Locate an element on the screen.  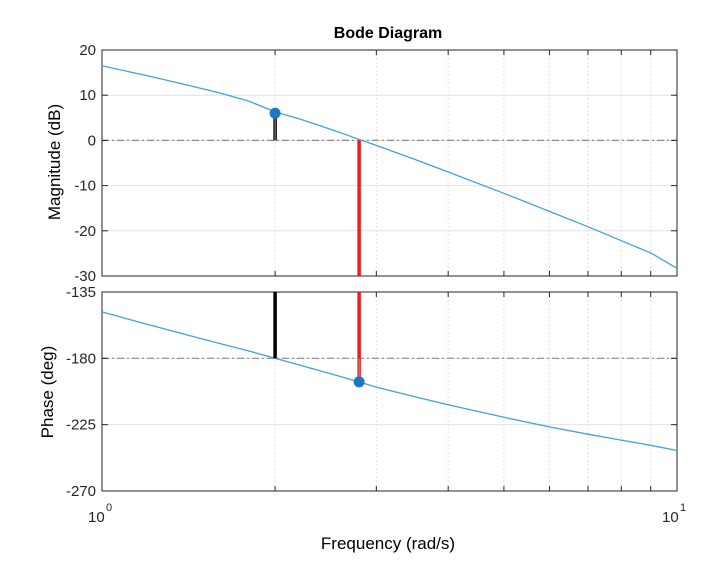
y-tick-label: 0 is located at coordinates (92, 140).